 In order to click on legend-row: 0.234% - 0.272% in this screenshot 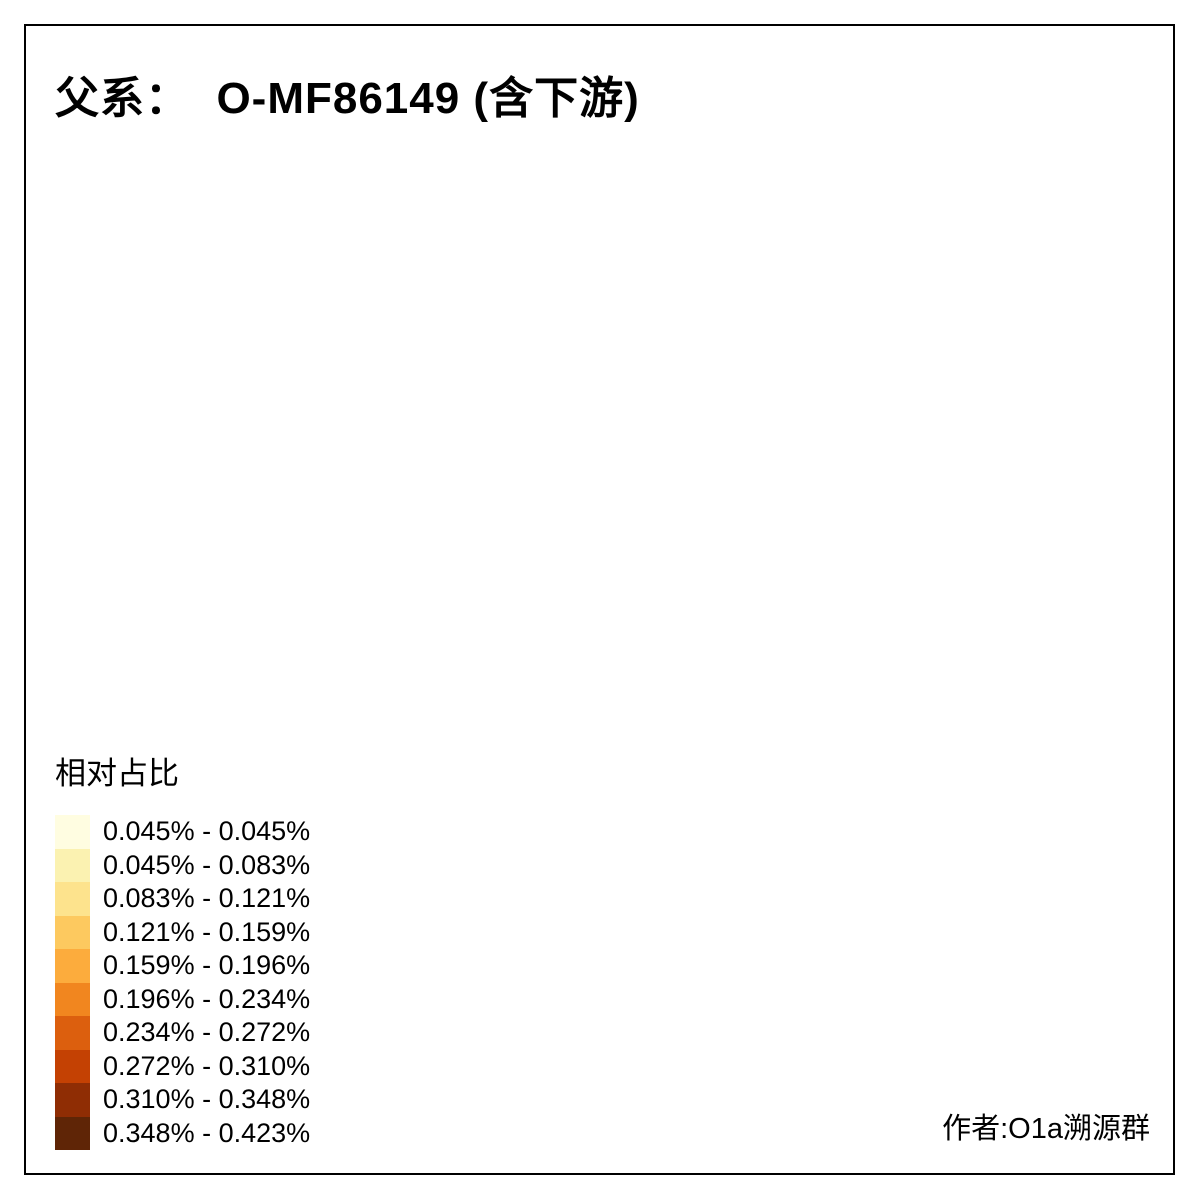, I will do `click(182, 1033)`.